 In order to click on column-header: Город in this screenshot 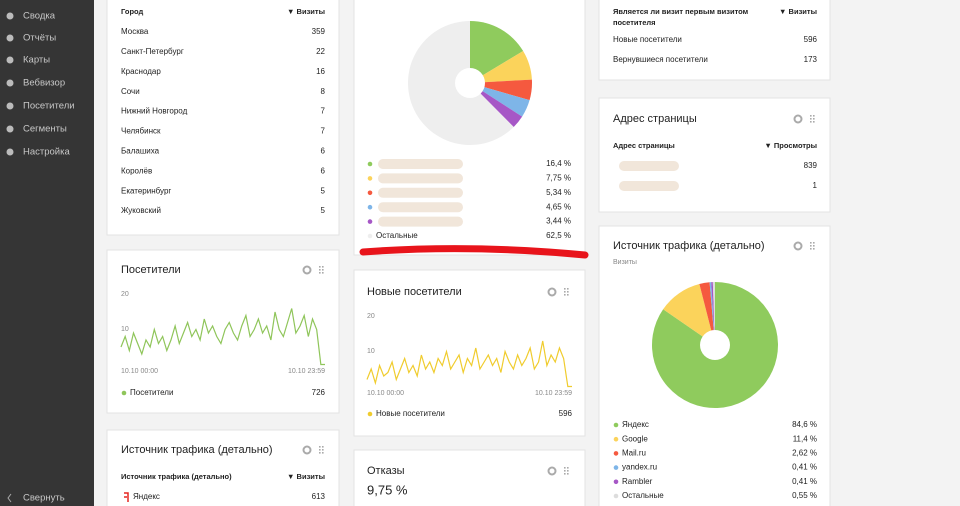, I will do `click(132, 11)`.